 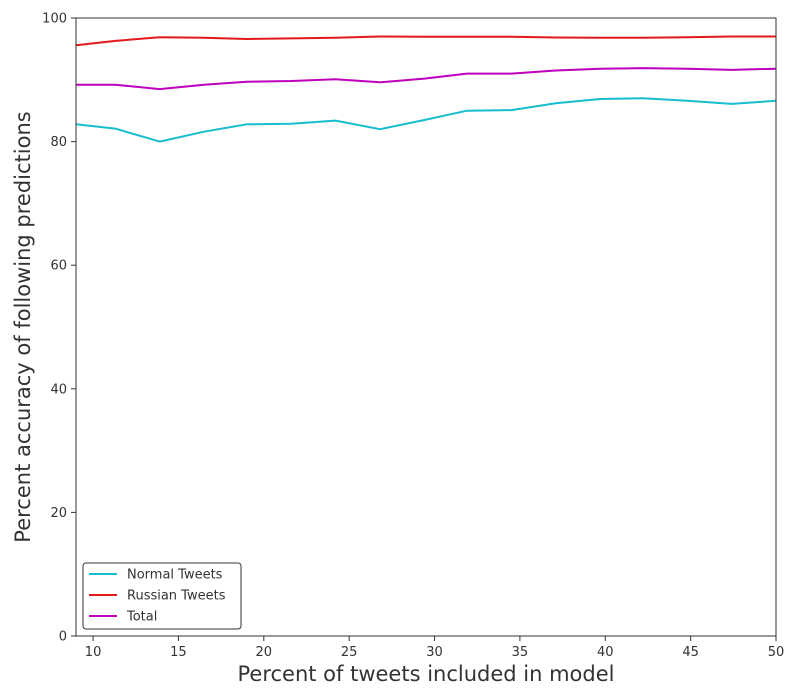 What do you see at coordinates (264, 652) in the screenshot?
I see `x-tick-label: 20` at bounding box center [264, 652].